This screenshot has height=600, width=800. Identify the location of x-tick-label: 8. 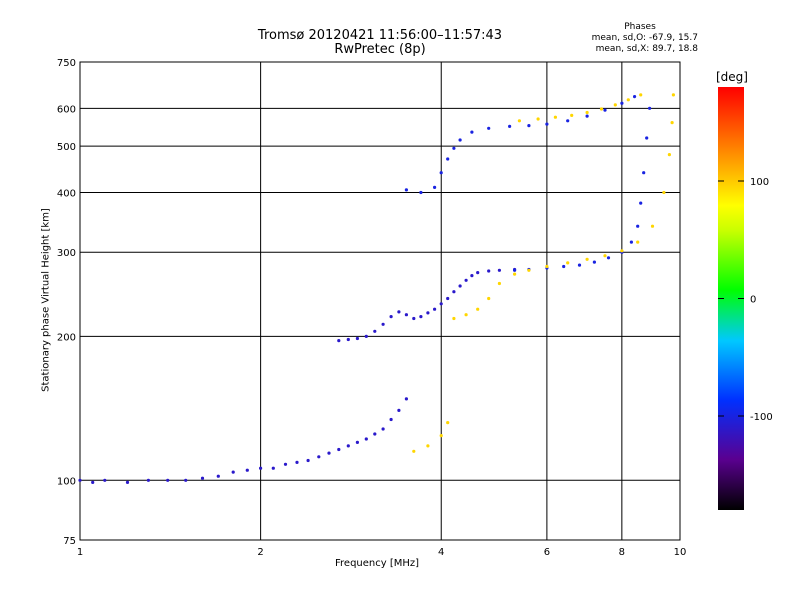
(622, 552).